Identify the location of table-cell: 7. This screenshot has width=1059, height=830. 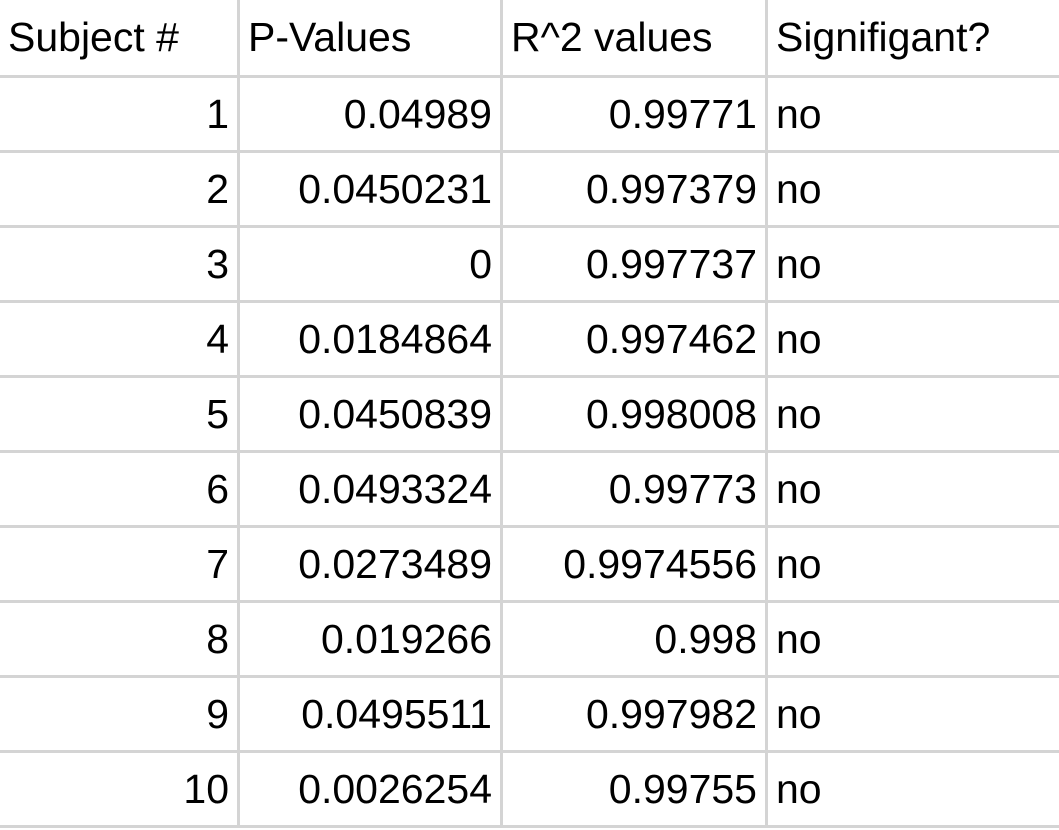
(120, 565).